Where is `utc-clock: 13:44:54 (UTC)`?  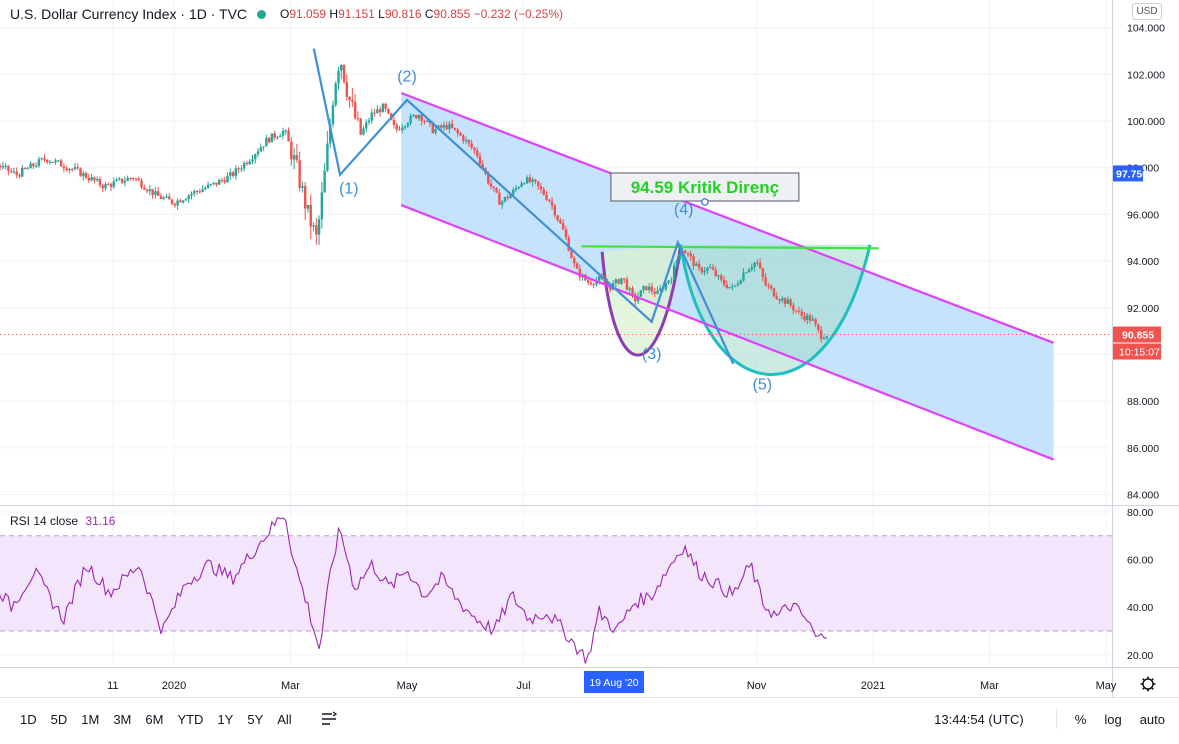 utc-clock: 13:44:54 (UTC) is located at coordinates (979, 719).